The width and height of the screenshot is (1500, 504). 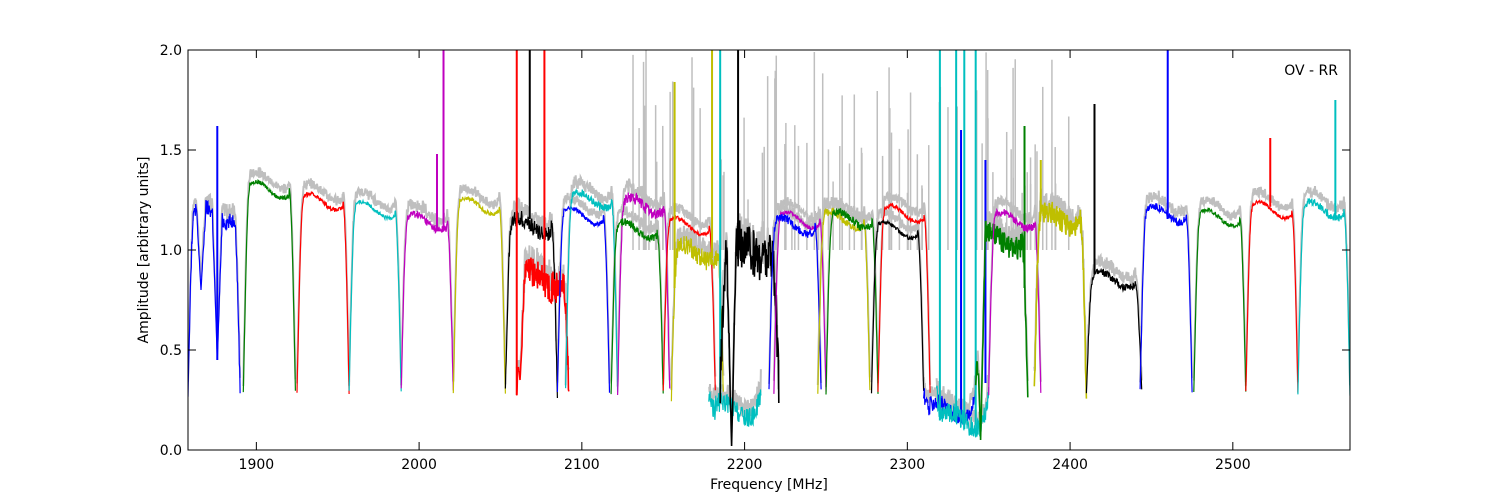 I want to click on y-tick-label: 1.5, so click(x=171, y=151).